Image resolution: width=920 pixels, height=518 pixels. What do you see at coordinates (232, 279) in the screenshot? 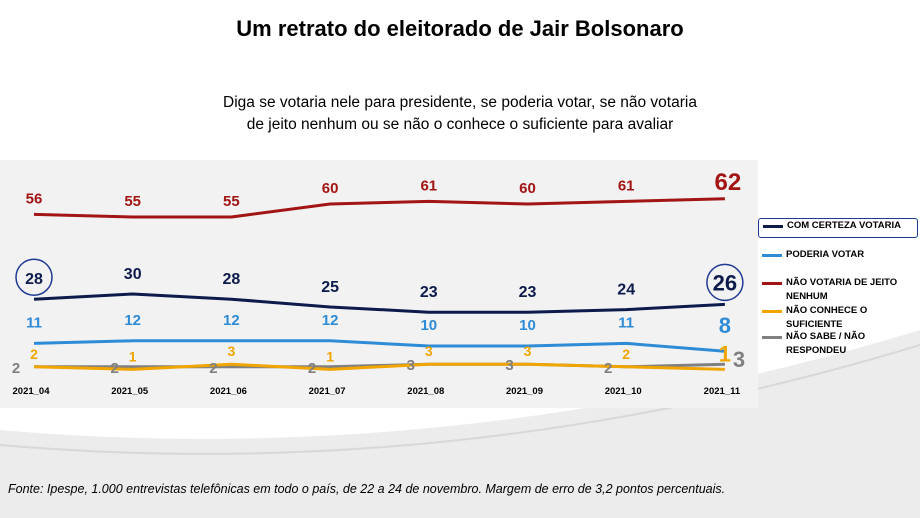
I see `data-label-1-2: 28` at bounding box center [232, 279].